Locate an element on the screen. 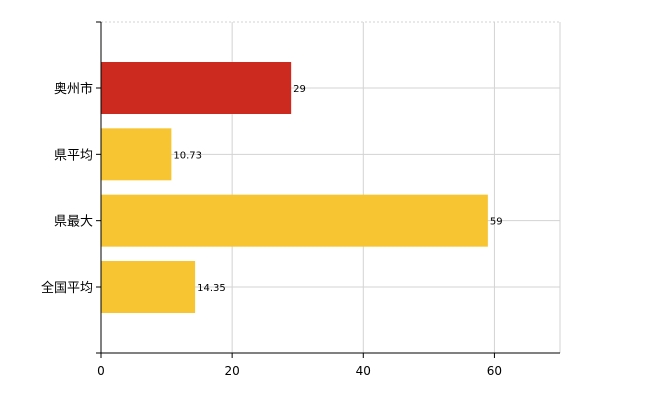  category-label-1: 県平均 is located at coordinates (73, 155).